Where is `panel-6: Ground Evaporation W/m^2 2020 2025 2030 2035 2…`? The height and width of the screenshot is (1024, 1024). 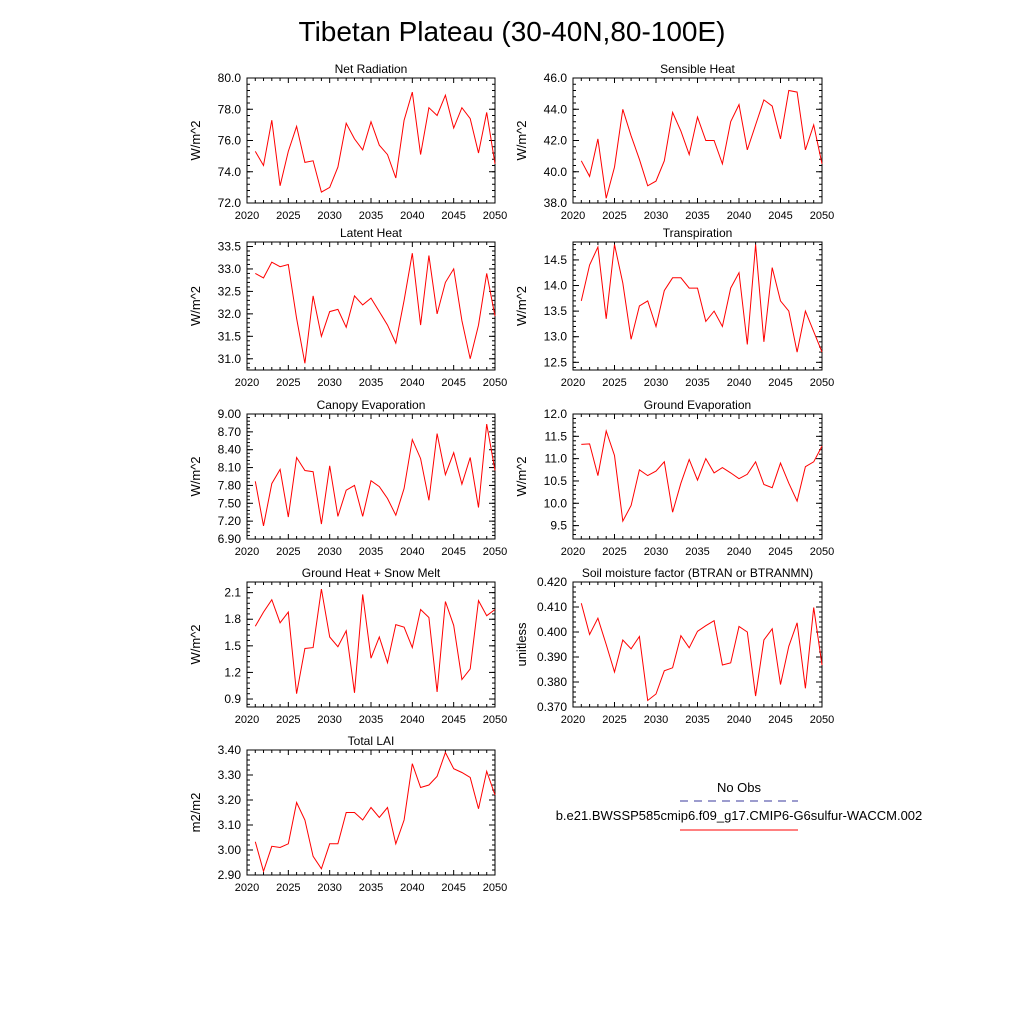 panel-6: Ground Evaporation W/m^2 2020 2025 2030 2035 2… is located at coordinates (674, 478).